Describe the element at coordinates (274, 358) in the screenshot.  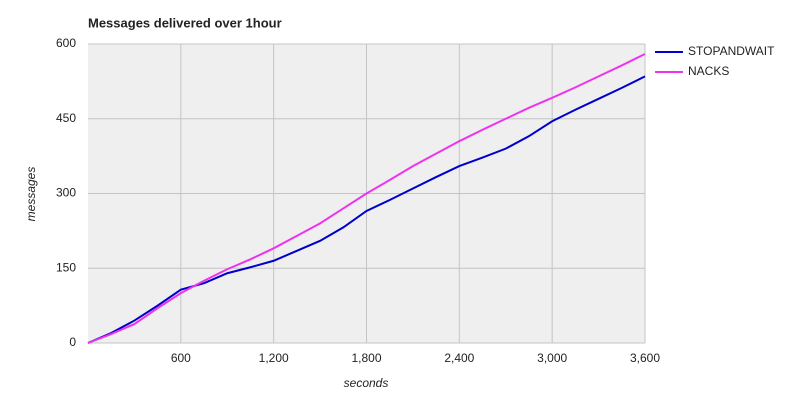
I see `x-tick-label: 1,200` at that location.